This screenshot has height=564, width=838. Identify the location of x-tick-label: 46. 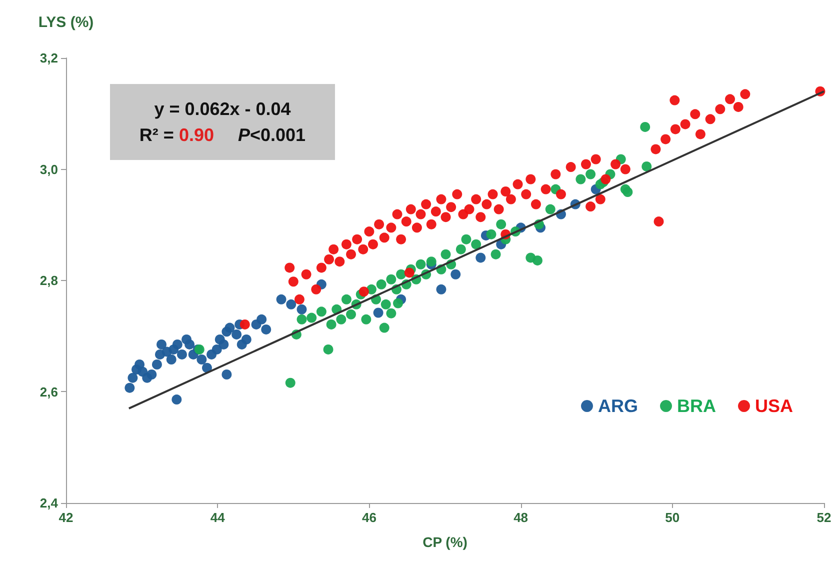
(369, 517).